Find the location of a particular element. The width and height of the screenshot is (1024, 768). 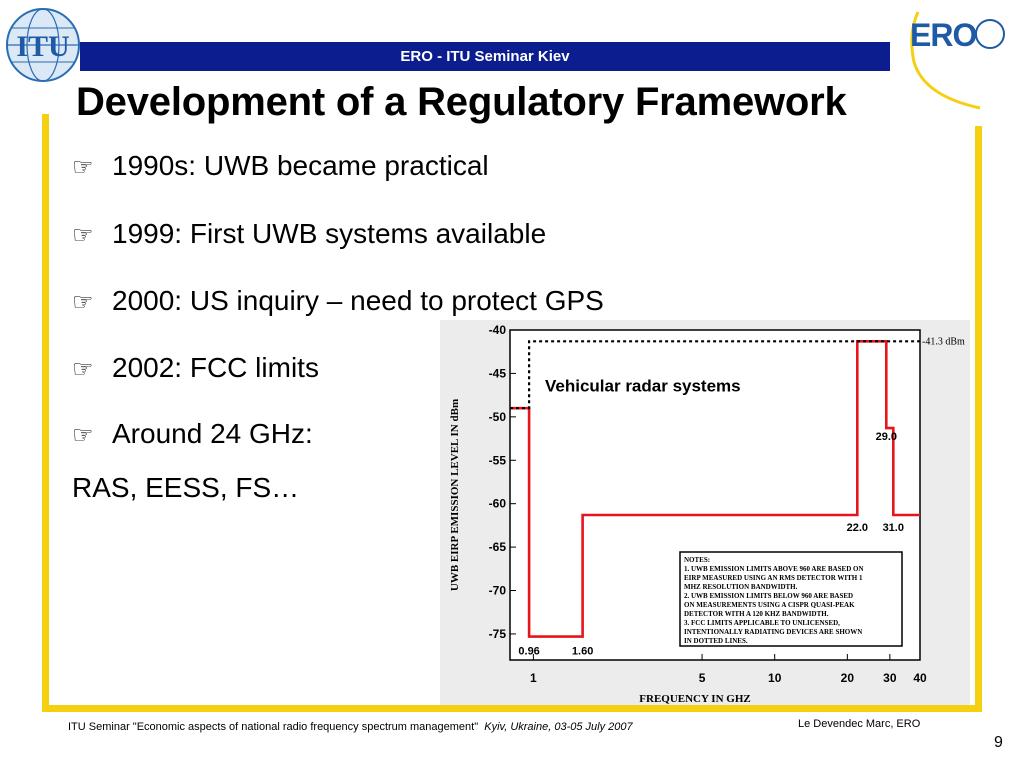

notes-line: ON MEASUREMENTS USING A CISPR QUASI-PEAK is located at coordinates (769, 605).